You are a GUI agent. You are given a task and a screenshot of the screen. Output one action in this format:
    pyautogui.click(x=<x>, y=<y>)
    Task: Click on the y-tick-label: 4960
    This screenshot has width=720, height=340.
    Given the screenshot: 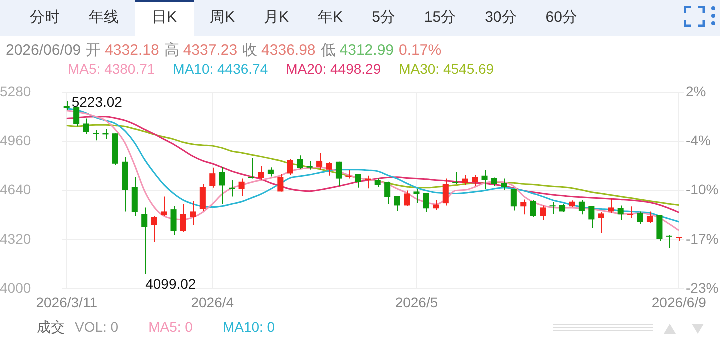 What is the action you would take?
    pyautogui.click(x=16, y=140)
    